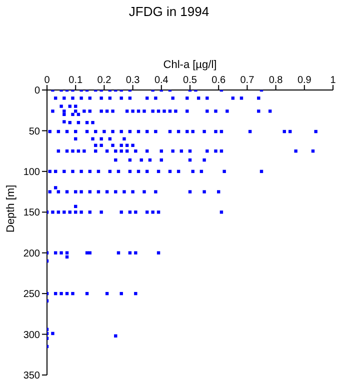  Describe the element at coordinates (31, 254) in the screenshot. I see `y-tick-label: 200` at that location.